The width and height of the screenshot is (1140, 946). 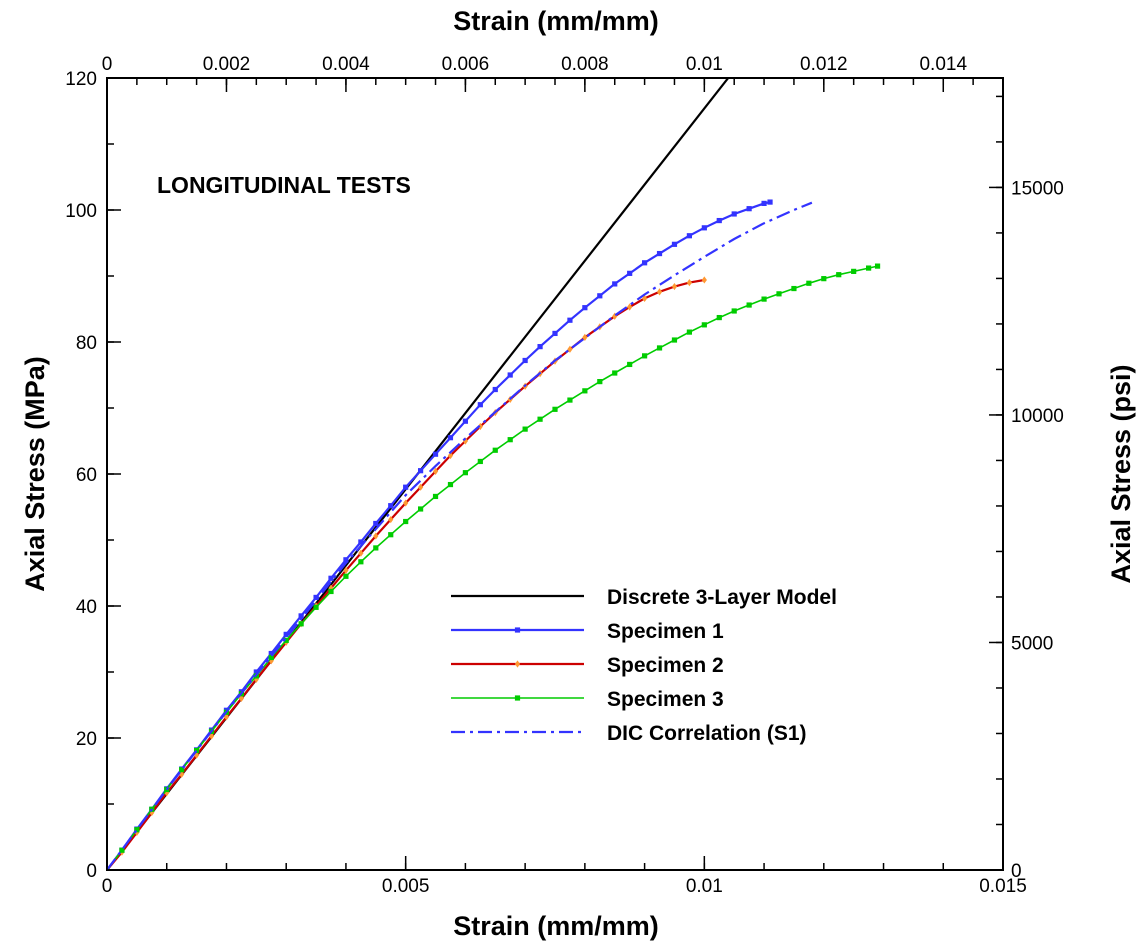 What do you see at coordinates (1016, 871) in the screenshot?
I see `y2-tick-label: 0` at bounding box center [1016, 871].